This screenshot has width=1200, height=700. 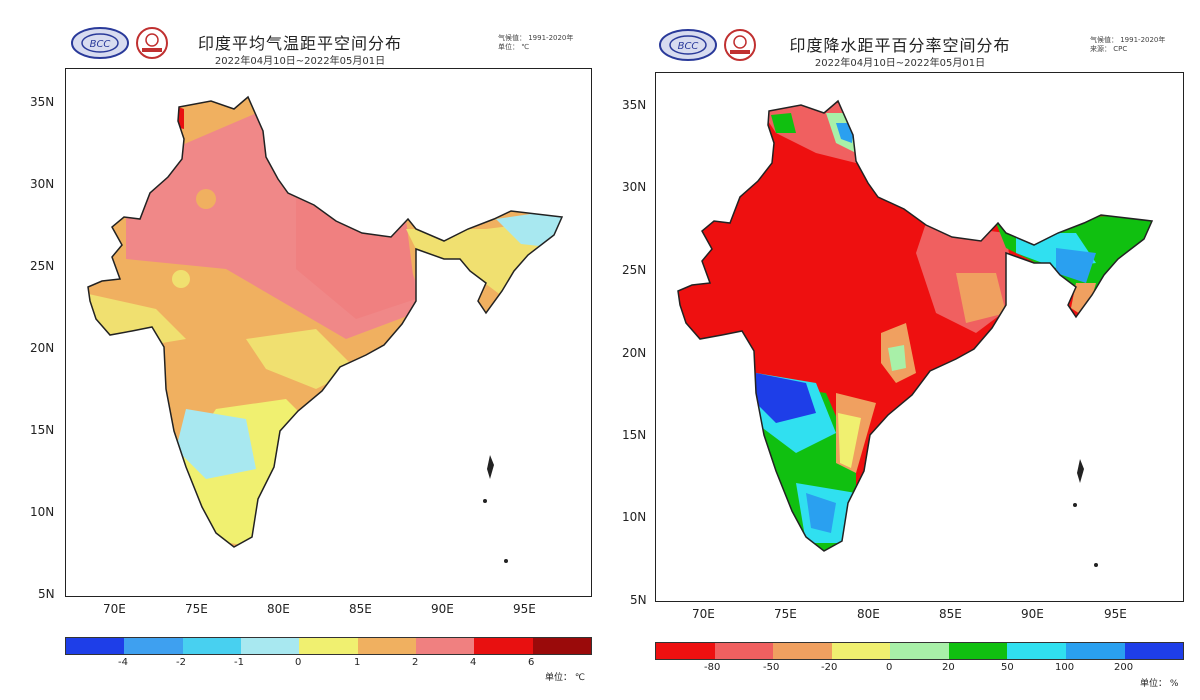 I want to click on map-title: 印度降水距平百分率空间分布, so click(x=900, y=45).